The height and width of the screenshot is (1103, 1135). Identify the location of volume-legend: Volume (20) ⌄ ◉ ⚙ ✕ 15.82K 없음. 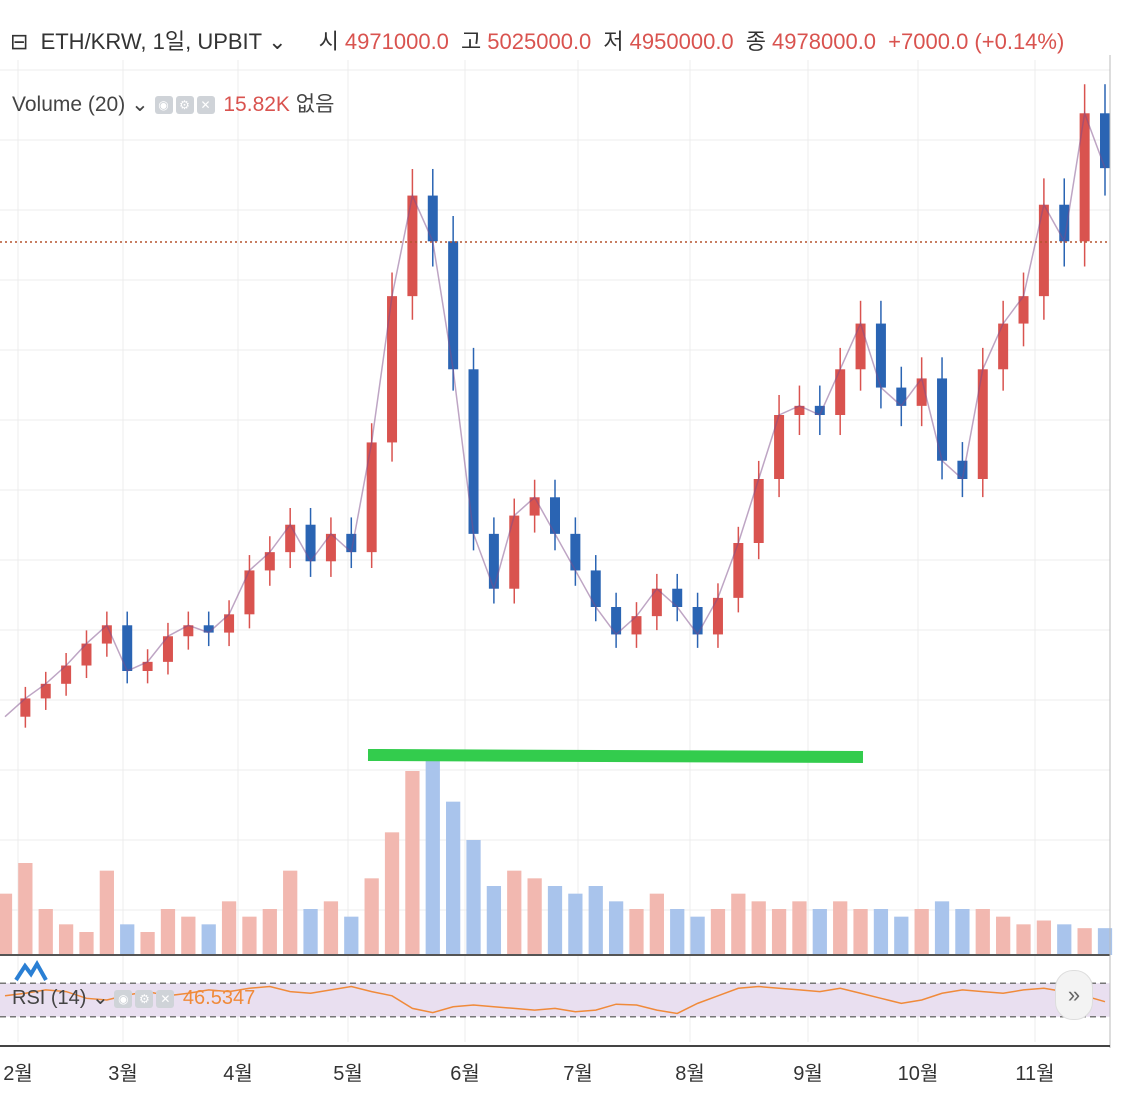
(173, 103).